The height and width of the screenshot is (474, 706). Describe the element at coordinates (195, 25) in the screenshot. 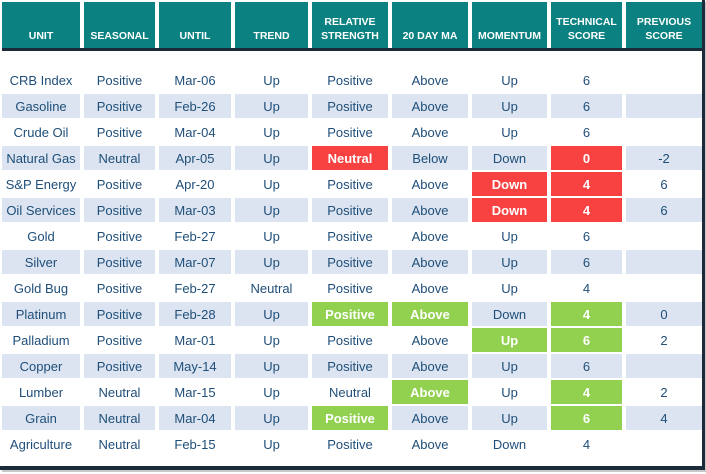

I see `column-header-until: UNTIL` at that location.